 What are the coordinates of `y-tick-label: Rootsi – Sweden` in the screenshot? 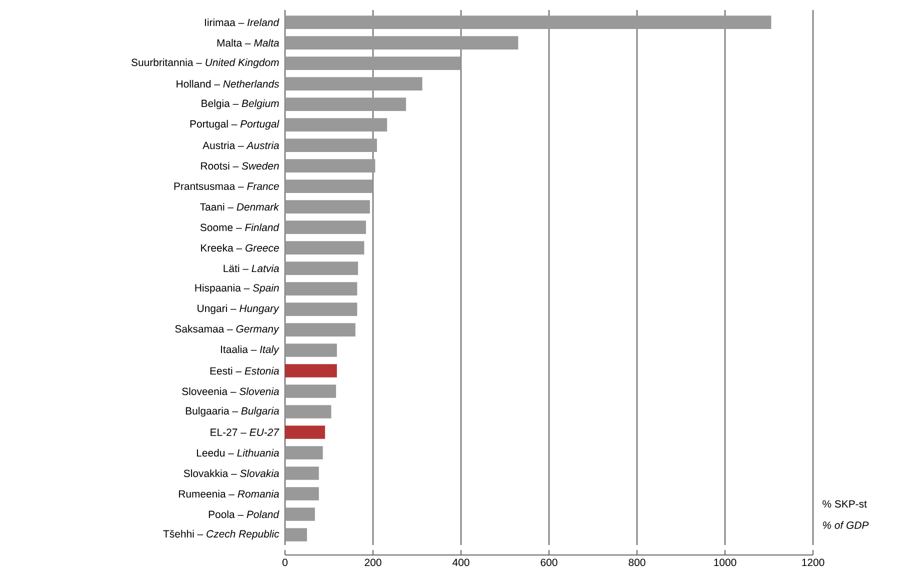 It's located at (240, 166).